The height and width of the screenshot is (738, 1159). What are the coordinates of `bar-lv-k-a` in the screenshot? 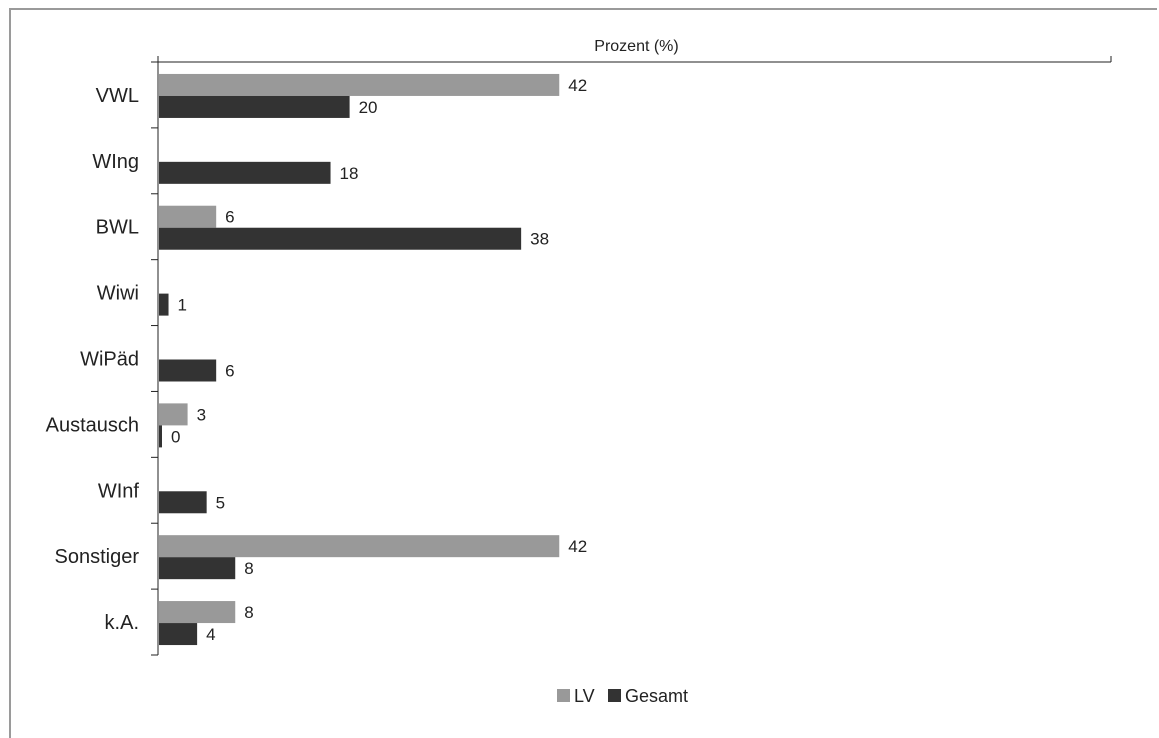 It's located at (197, 612).